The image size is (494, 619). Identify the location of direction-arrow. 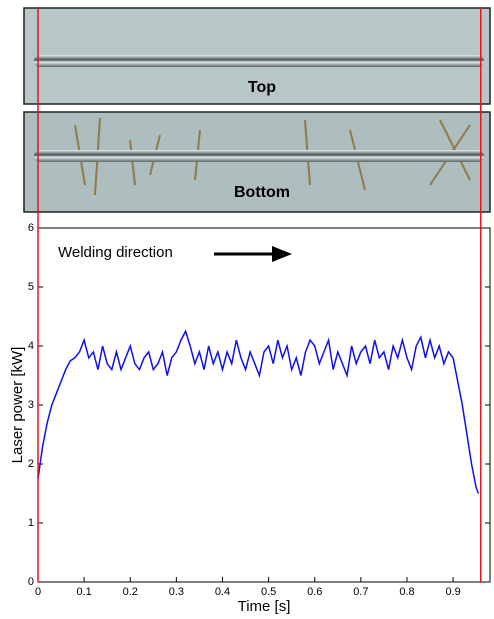
(253, 254).